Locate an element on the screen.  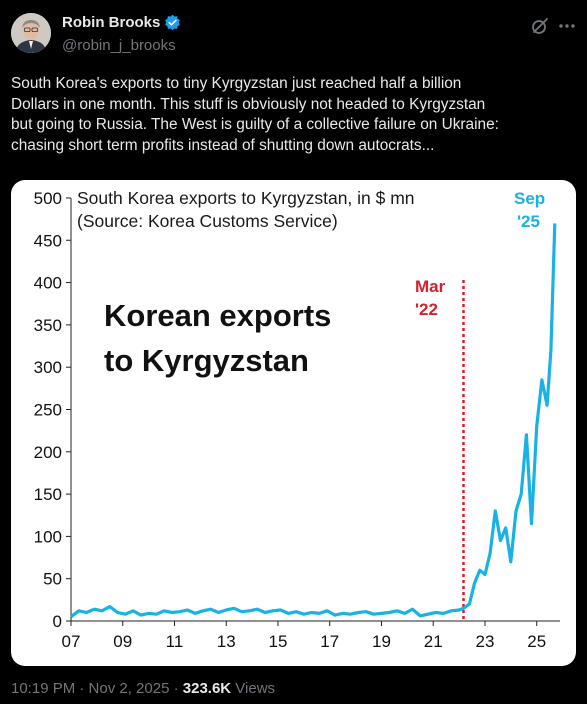
mar22-label-line-1: Mar is located at coordinates (430, 286).